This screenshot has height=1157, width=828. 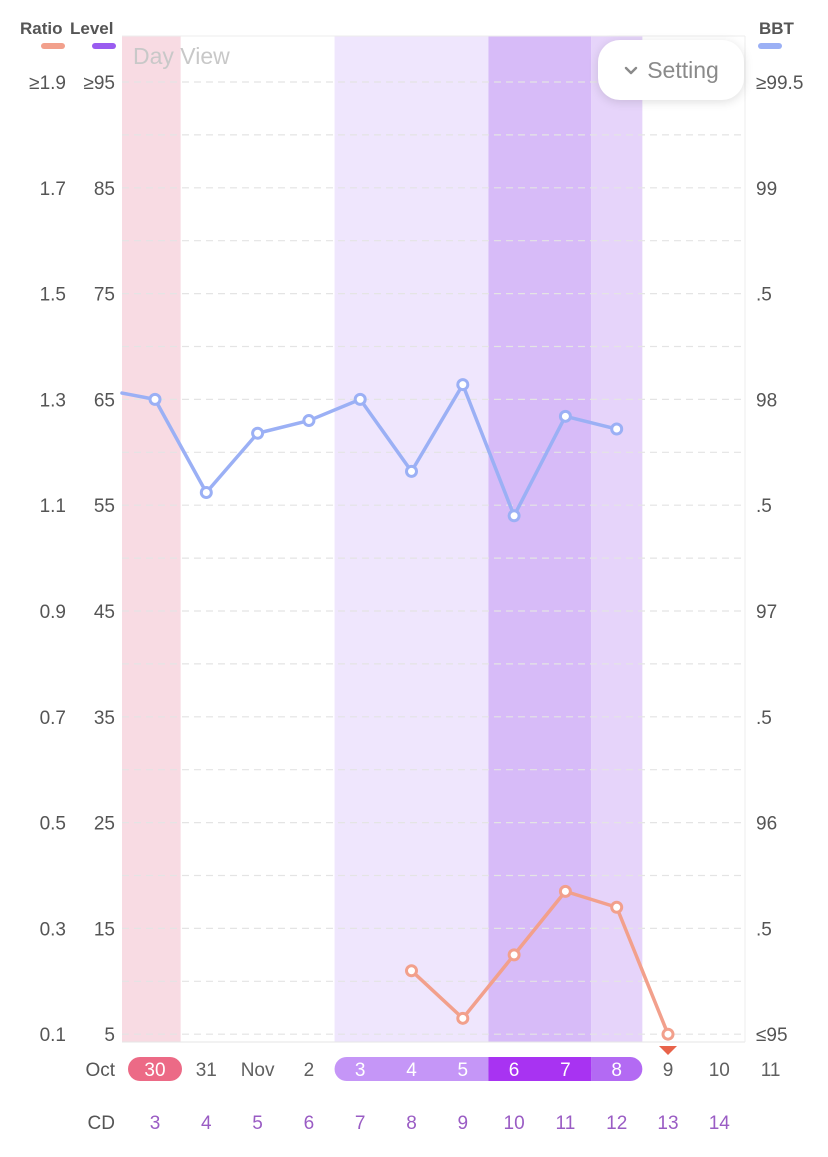 What do you see at coordinates (540, 1069) in the screenshot?
I see `level-pill-segment` at bounding box center [540, 1069].